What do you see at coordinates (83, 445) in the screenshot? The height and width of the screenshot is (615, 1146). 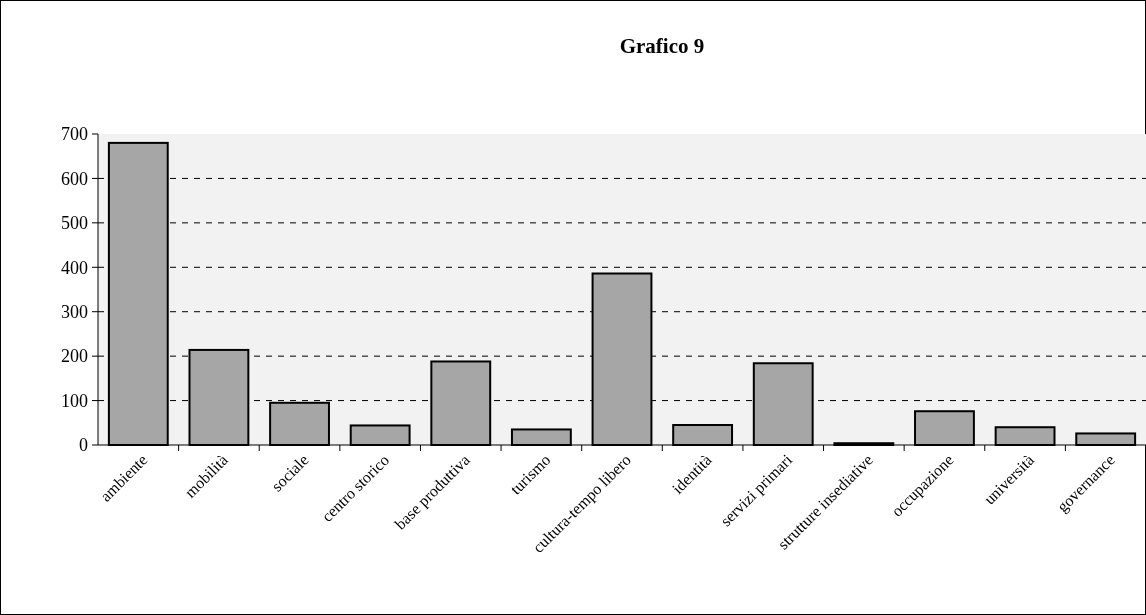 I see `y-tick-label: 0` at bounding box center [83, 445].